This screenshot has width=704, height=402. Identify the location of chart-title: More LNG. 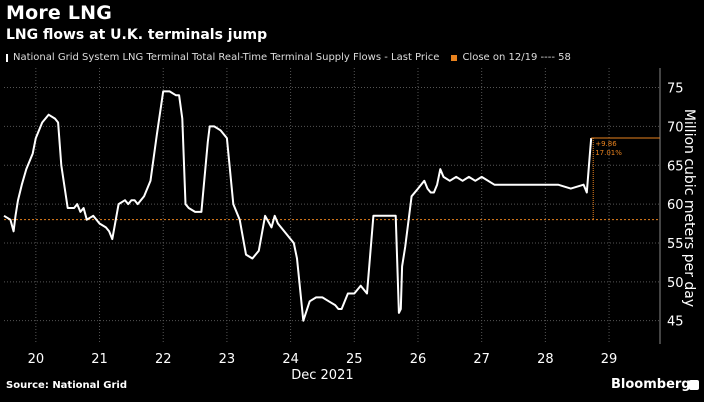
(59, 13).